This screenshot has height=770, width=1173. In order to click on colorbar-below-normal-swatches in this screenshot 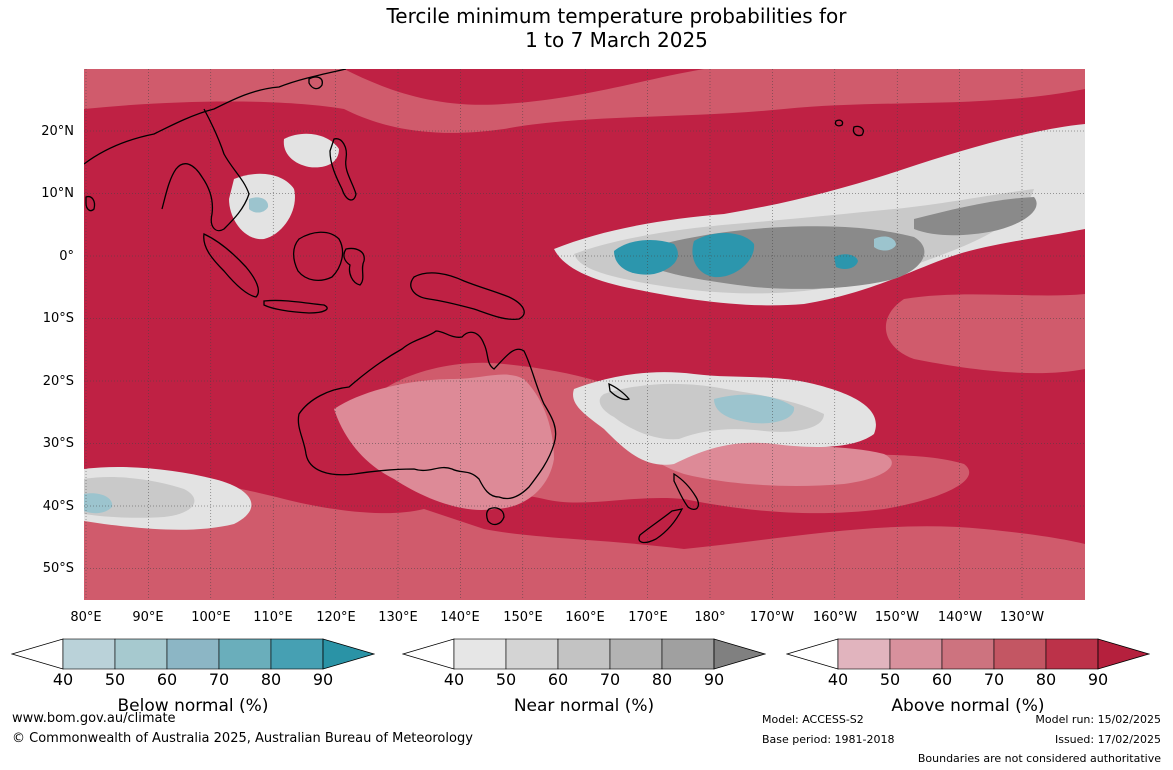, I will do `click(193, 654)`.